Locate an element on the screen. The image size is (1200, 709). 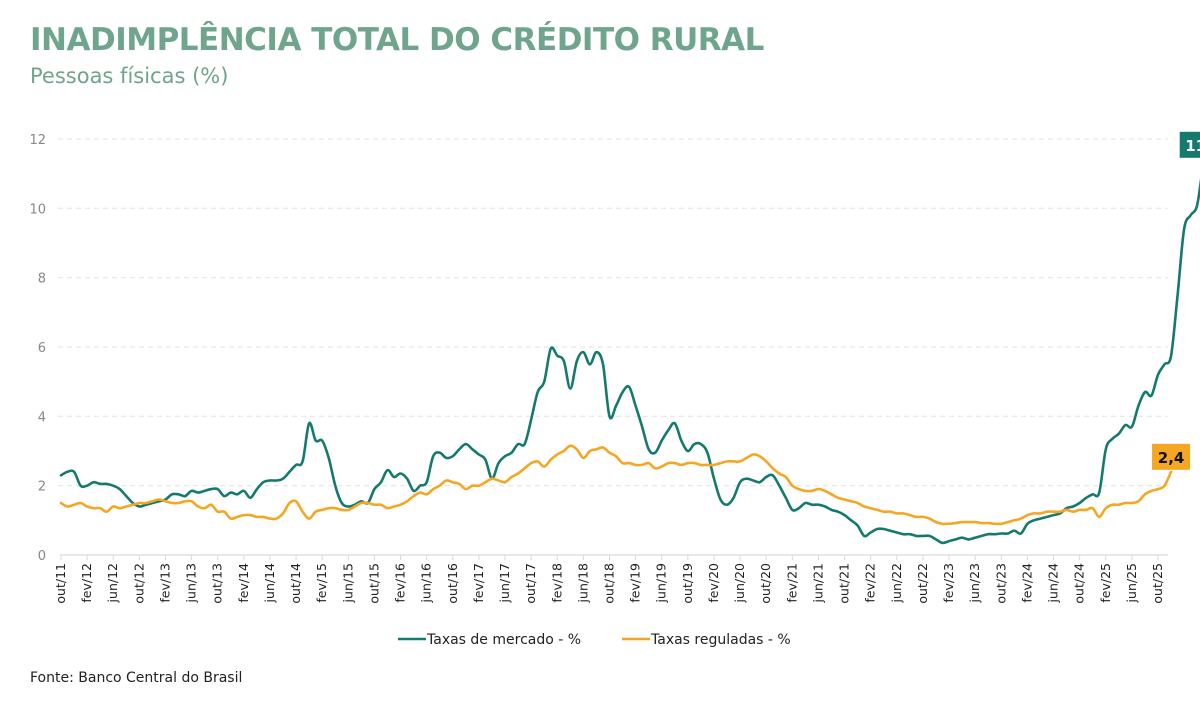
y-tick-label: 6 is located at coordinates (42, 348).